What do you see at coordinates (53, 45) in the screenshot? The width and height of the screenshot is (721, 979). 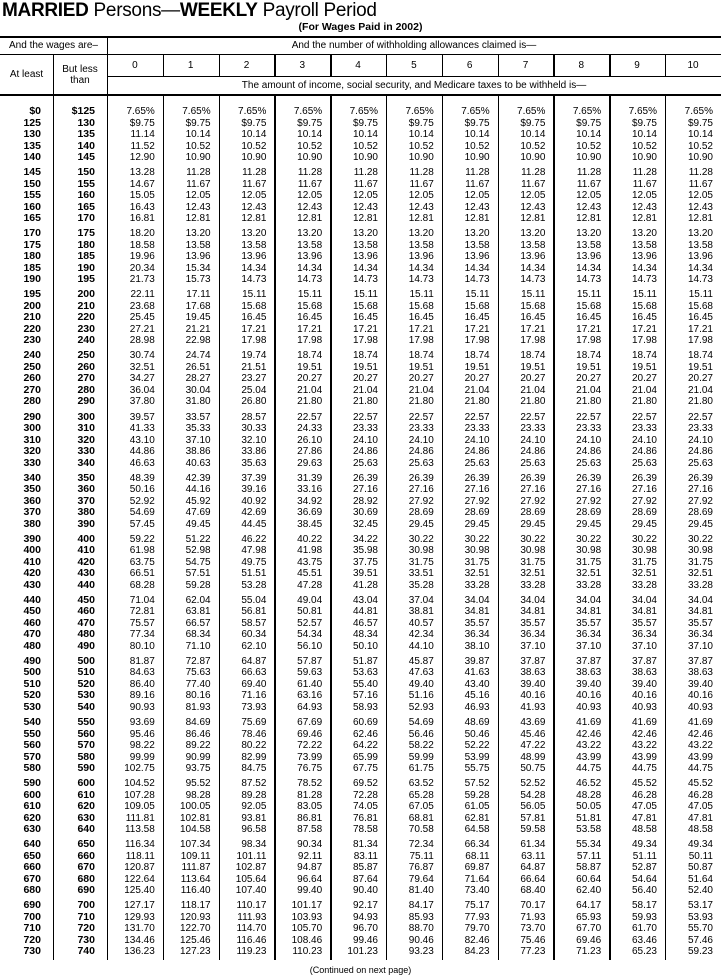 I see `wages-header: And the wages are–` at bounding box center [53, 45].